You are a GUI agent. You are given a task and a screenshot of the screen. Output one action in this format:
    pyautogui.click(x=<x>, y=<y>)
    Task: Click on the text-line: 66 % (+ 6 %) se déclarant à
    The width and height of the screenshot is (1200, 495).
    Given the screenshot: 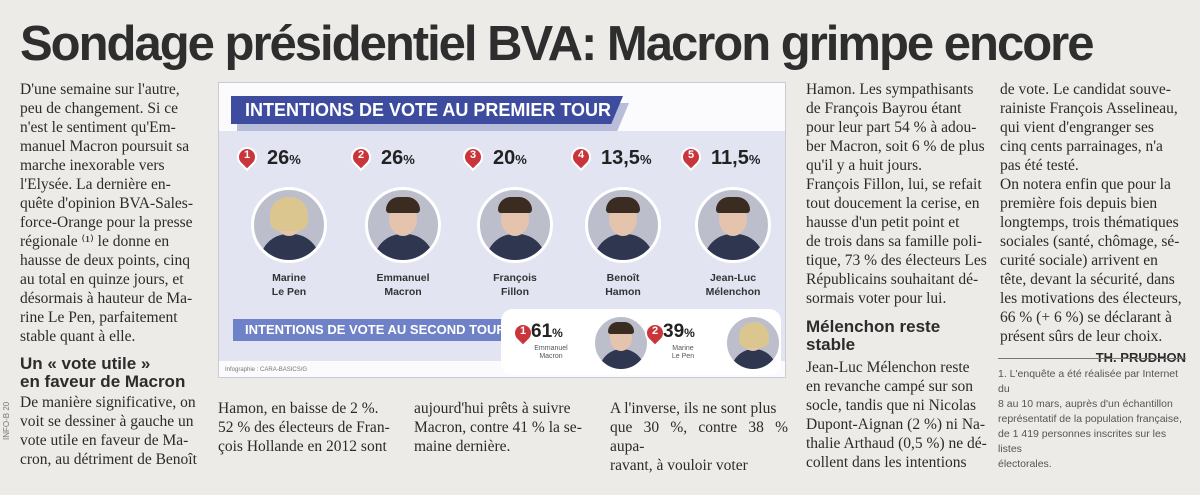 What is the action you would take?
    pyautogui.click(x=1086, y=317)
    